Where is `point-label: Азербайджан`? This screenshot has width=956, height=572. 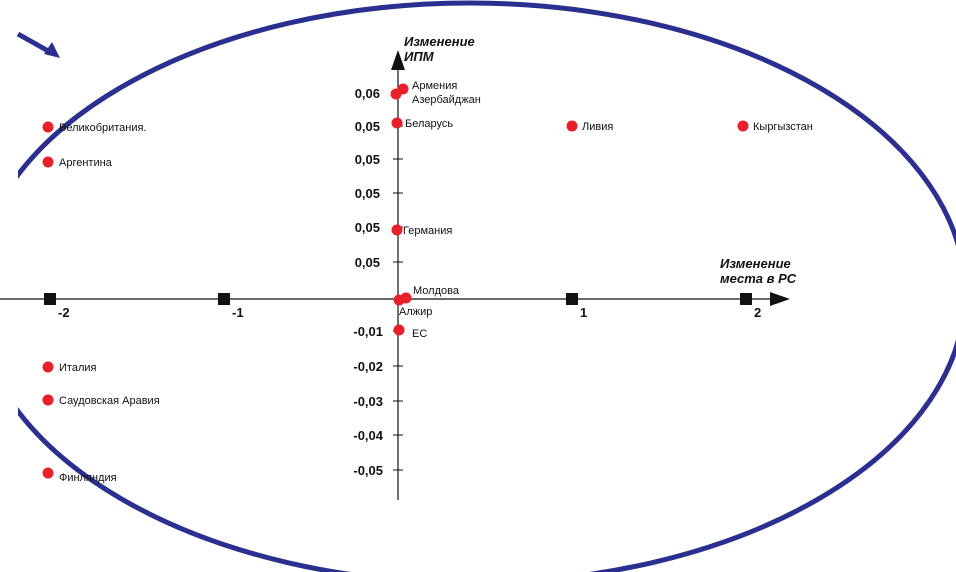 point-label: Азербайджан is located at coordinates (446, 100).